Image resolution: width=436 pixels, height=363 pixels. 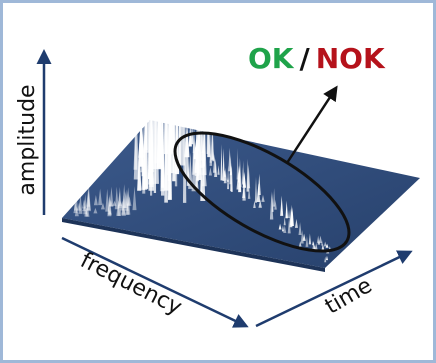 I want to click on highlight-ellipse, so click(x=262, y=192).